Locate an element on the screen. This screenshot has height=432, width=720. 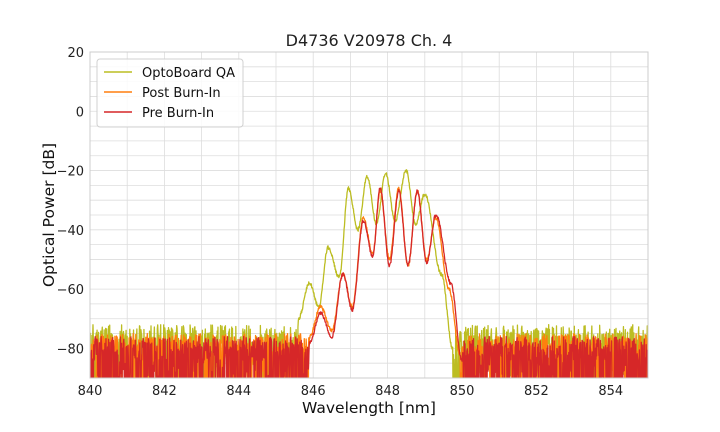
y-tick-labels: 20 0 −20 −40 −60 −80 is located at coordinates (70, 201).